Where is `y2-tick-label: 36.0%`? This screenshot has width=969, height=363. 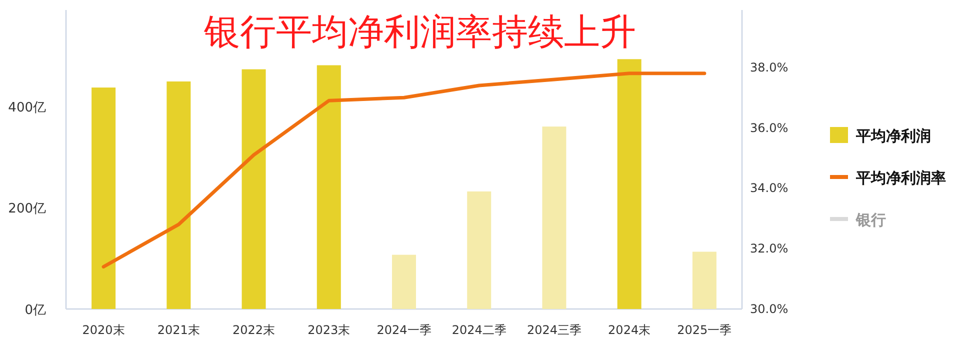
y2-tick-label: 36.0% is located at coordinates (769, 127).